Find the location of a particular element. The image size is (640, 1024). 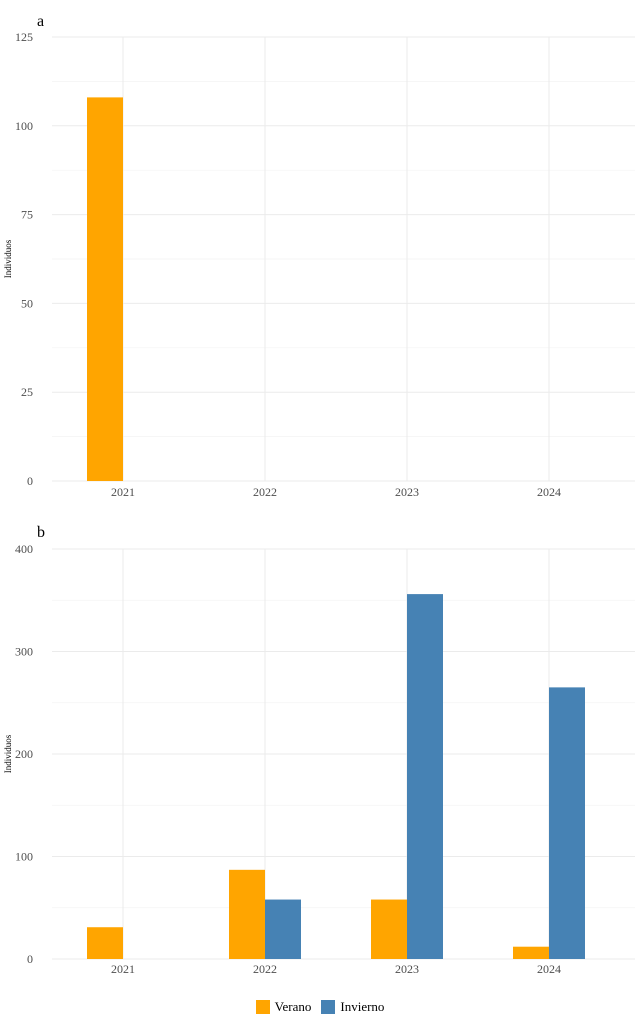

y-tick-label: 400 is located at coordinates (24, 549).